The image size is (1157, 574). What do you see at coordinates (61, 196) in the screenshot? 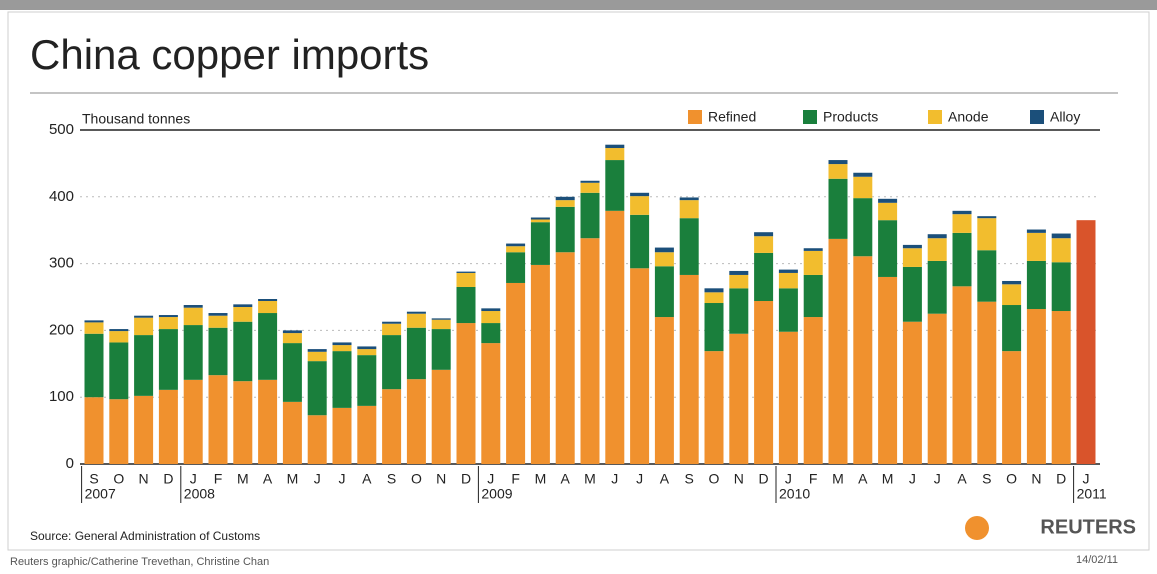
I see `y-tick-label: 400` at bounding box center [61, 196].